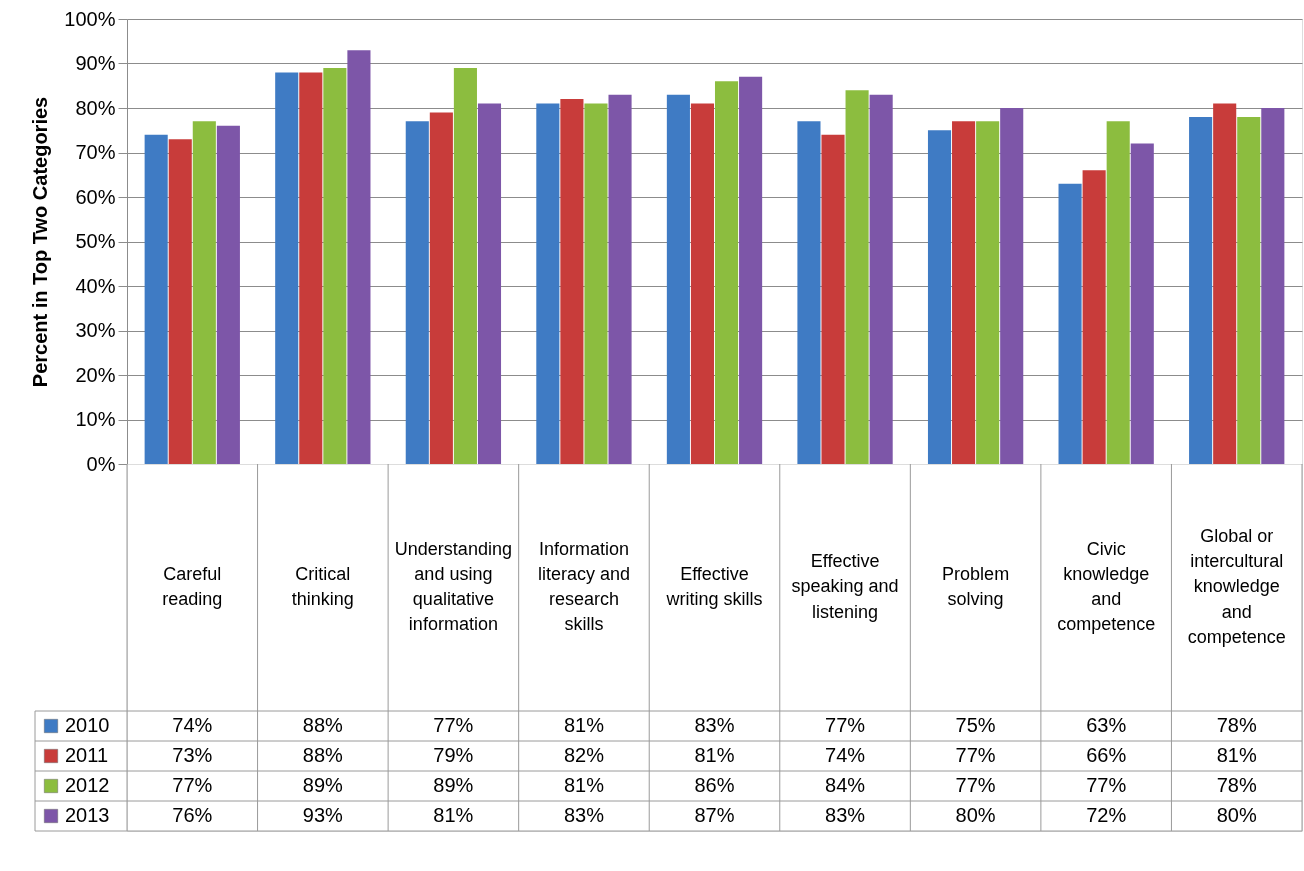  What do you see at coordinates (95, 374) in the screenshot?
I see `y-tick-label: 20%` at bounding box center [95, 374].